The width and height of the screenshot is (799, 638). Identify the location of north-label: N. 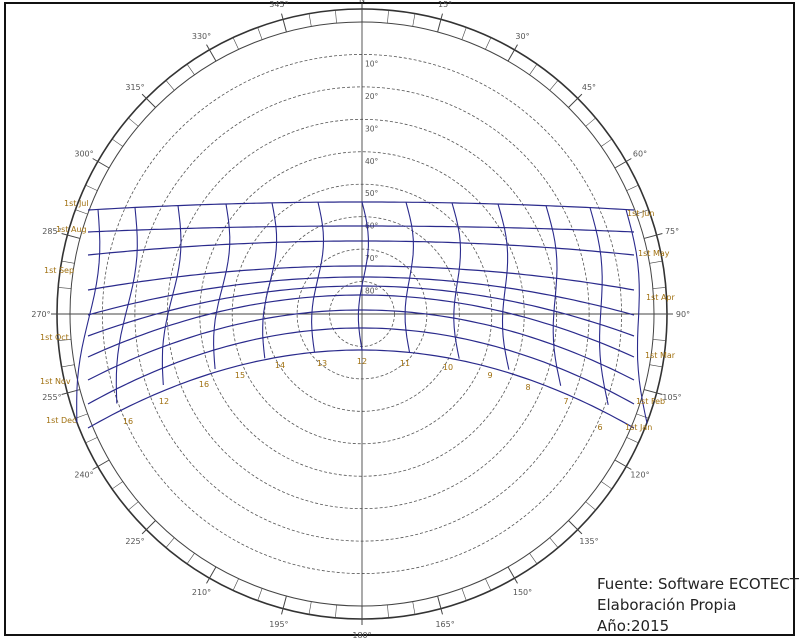
(362, 2).